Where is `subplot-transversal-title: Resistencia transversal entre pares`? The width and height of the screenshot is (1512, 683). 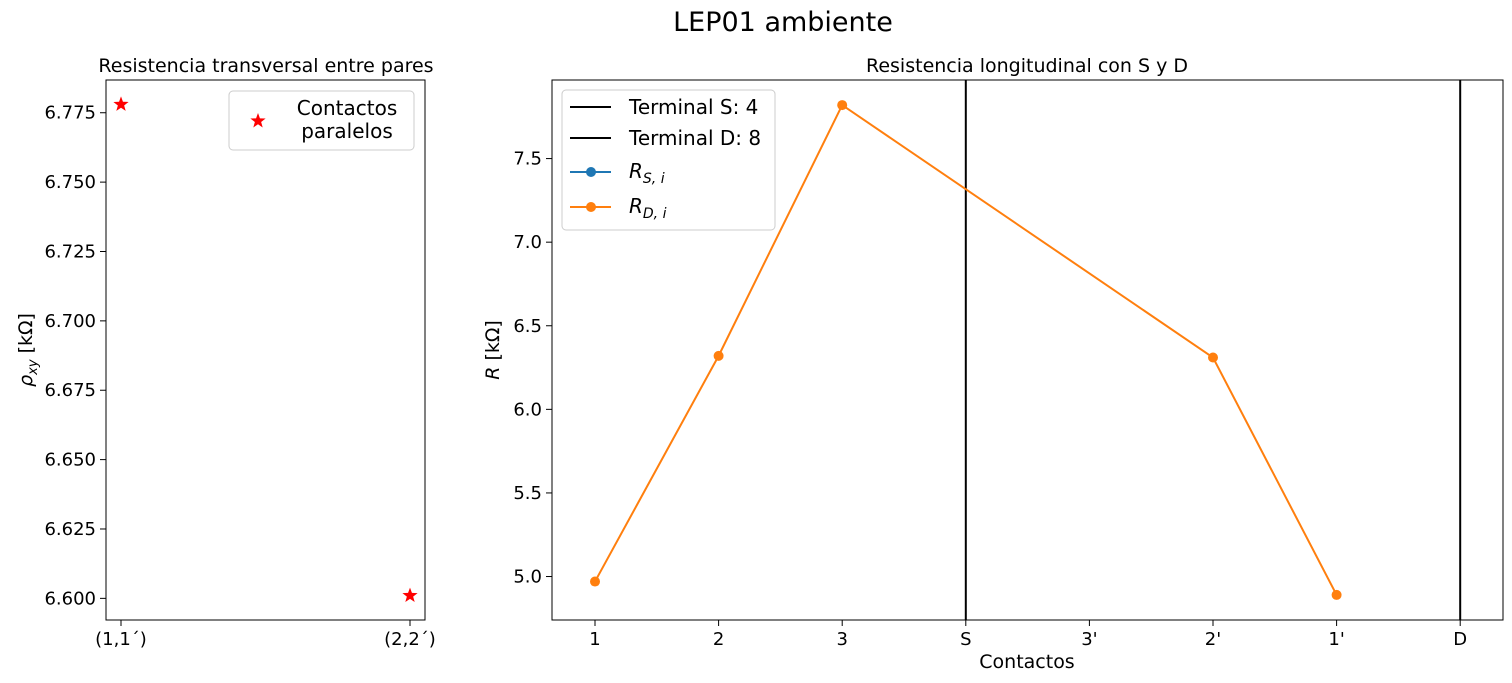
subplot-transversal-title: Resistencia transversal entre pares is located at coordinates (265, 66).